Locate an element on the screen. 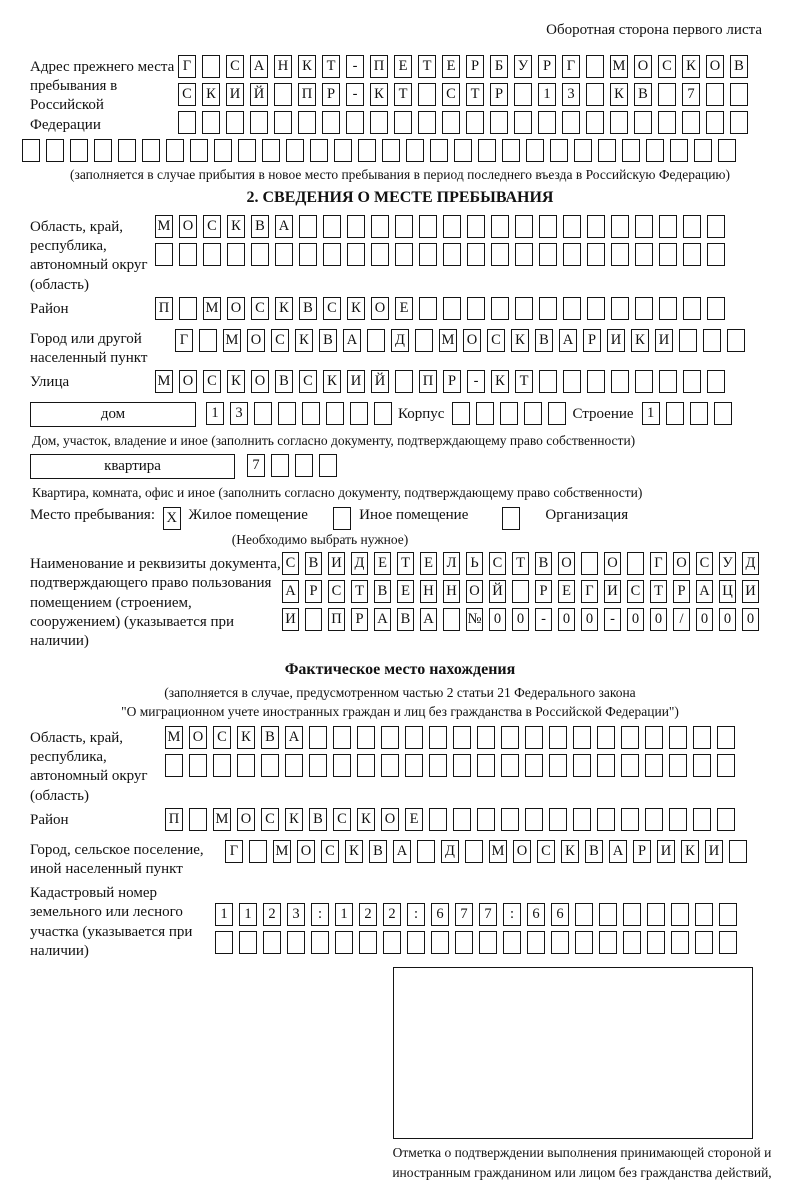 The image size is (800, 1180). char-box: 1 is located at coordinates (215, 414).